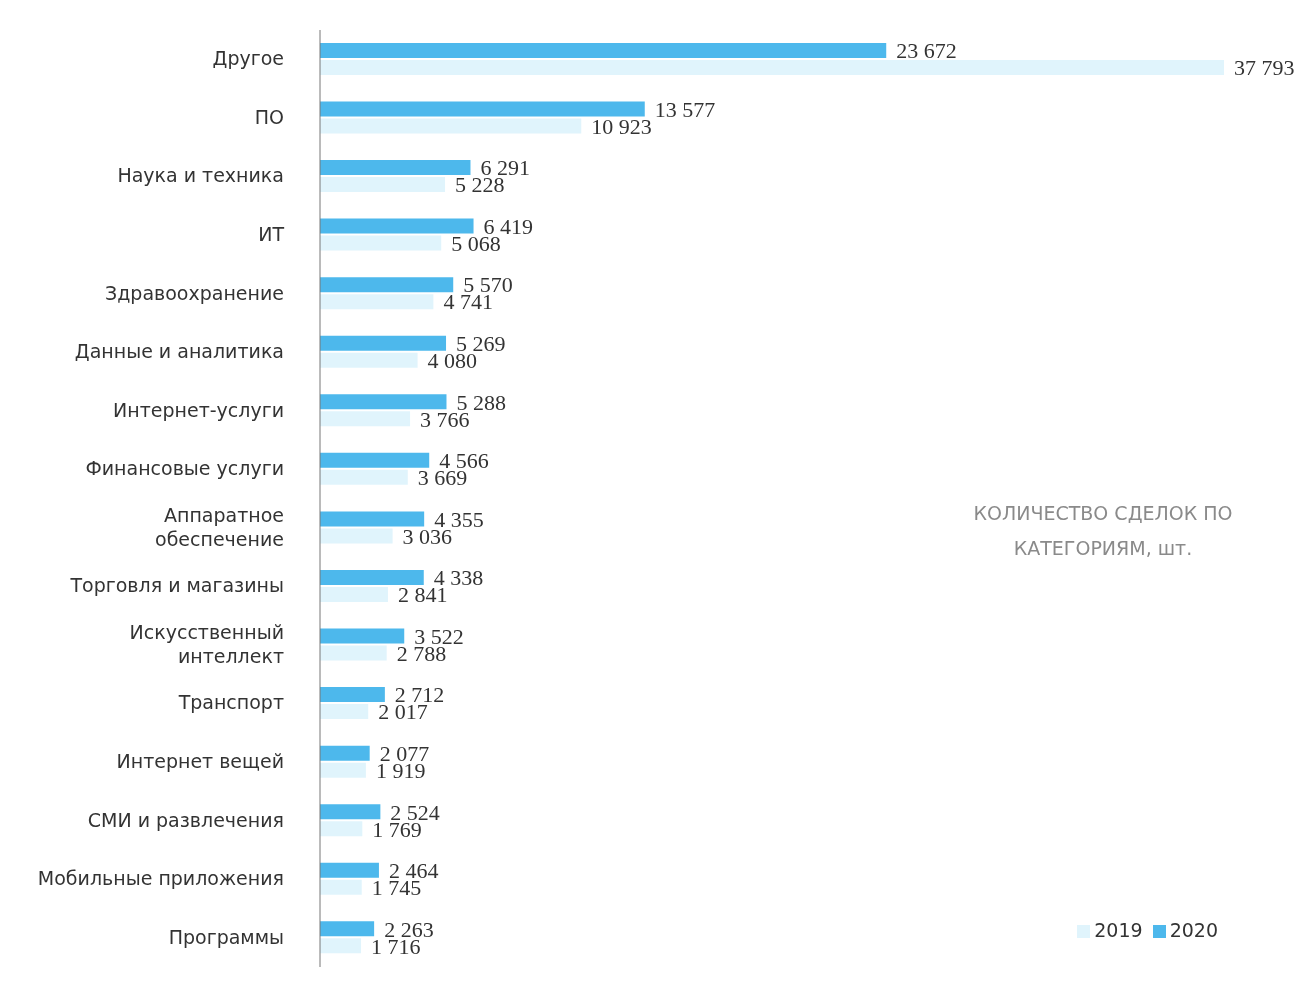 This screenshot has height=981, width=1296. Describe the element at coordinates (194, 292) in the screenshot. I see `y-tick-label: Здравоохранение` at that location.